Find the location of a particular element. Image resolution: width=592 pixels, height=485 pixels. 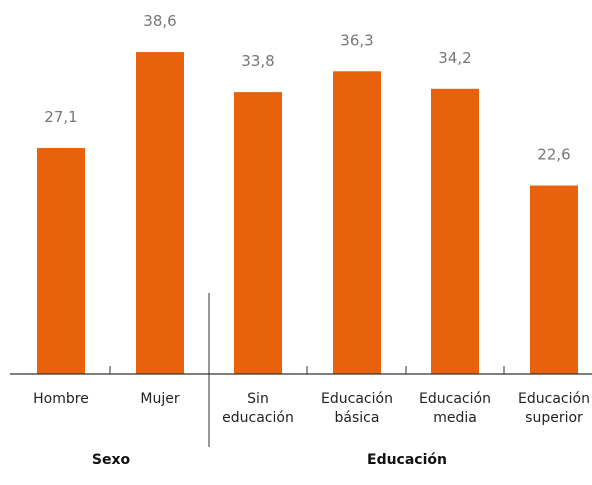

category-label-line: Hombre is located at coordinates (61, 399).